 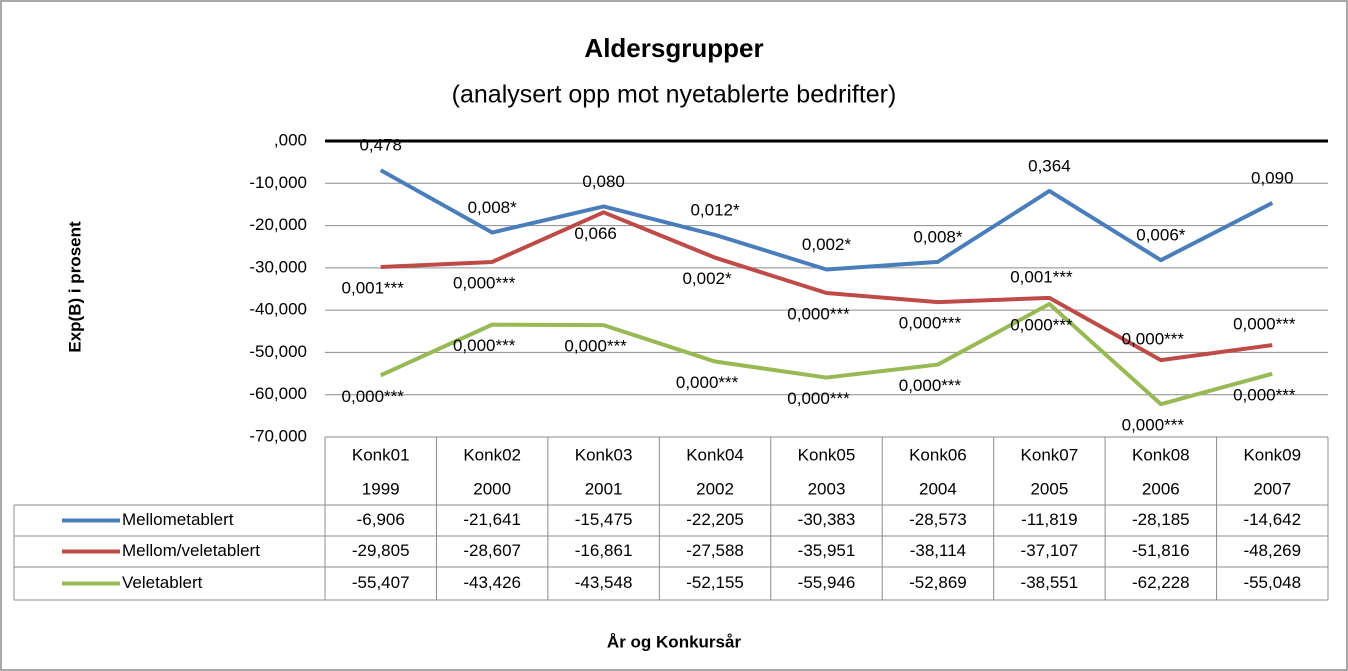 What do you see at coordinates (1272, 177) in the screenshot?
I see `point-label: 0,090` at bounding box center [1272, 177].